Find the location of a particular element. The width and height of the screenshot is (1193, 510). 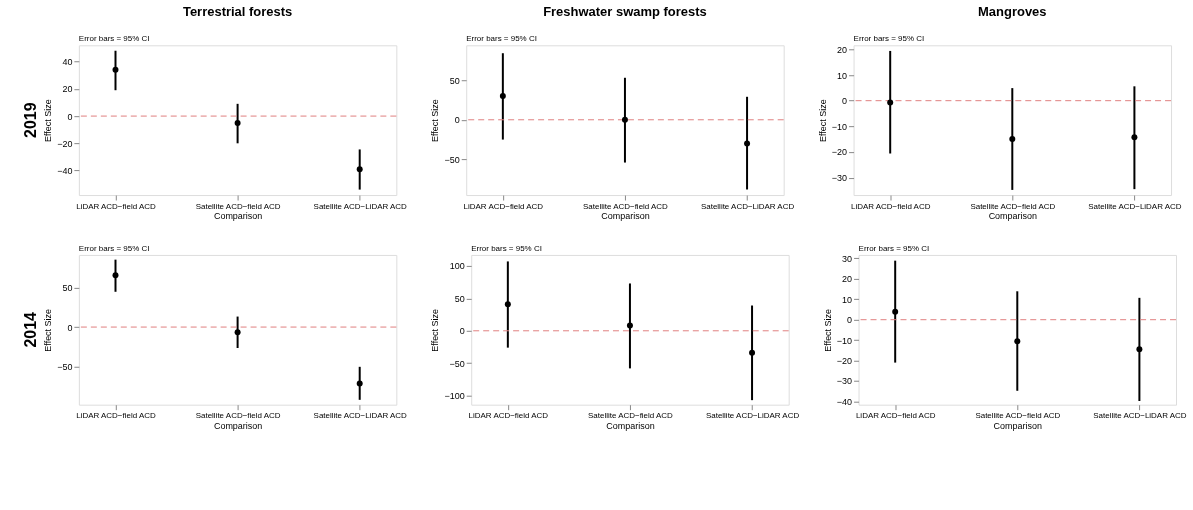

chart-title: Mangroves is located at coordinates (1012, 12).